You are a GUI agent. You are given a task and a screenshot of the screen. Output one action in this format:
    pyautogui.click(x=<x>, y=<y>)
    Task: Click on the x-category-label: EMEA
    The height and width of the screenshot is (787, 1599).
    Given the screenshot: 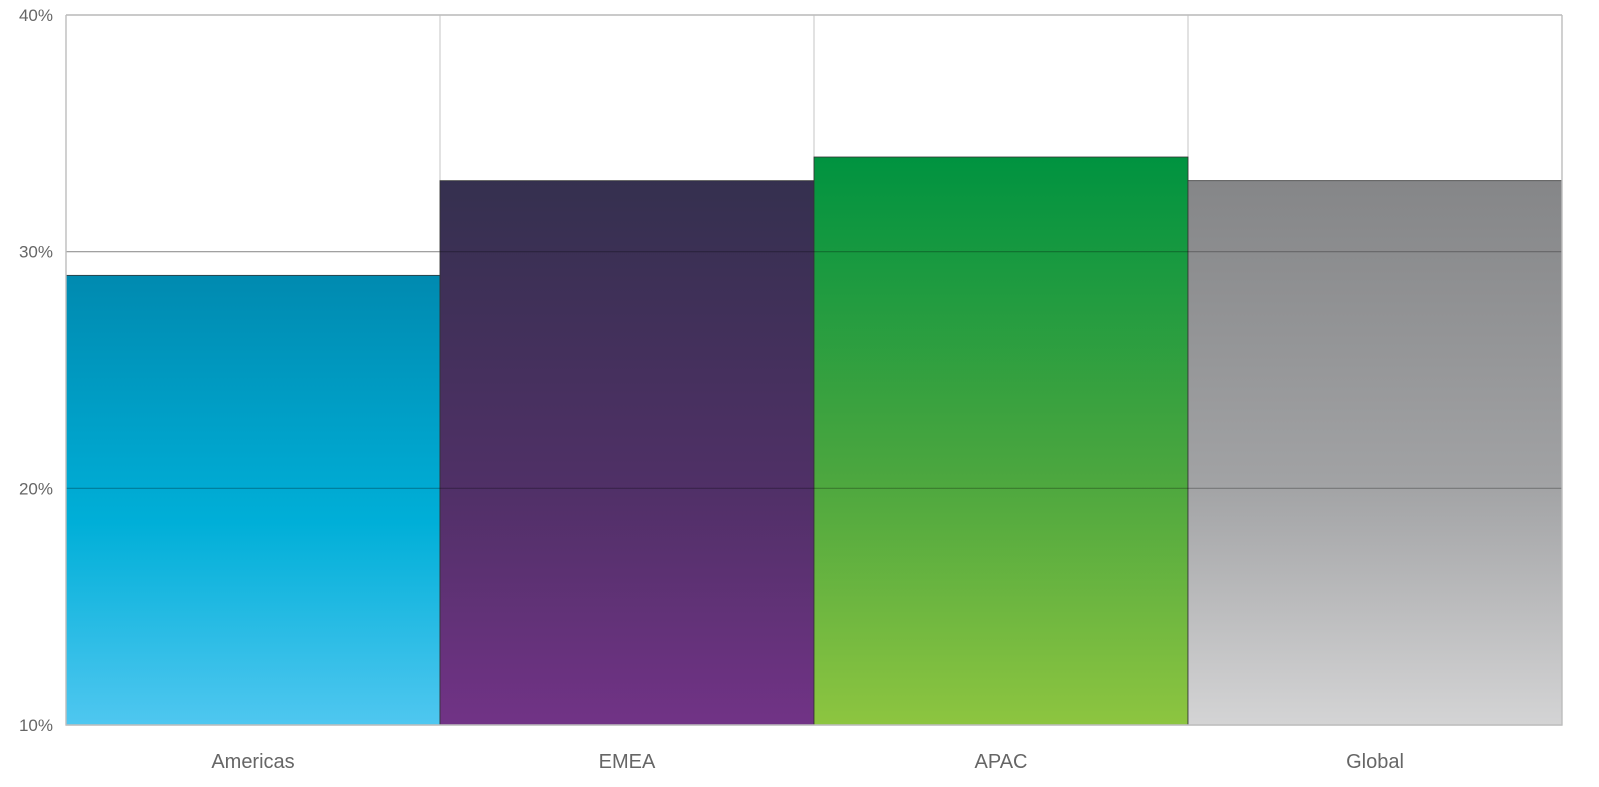 What is the action you would take?
    pyautogui.click(x=627, y=762)
    